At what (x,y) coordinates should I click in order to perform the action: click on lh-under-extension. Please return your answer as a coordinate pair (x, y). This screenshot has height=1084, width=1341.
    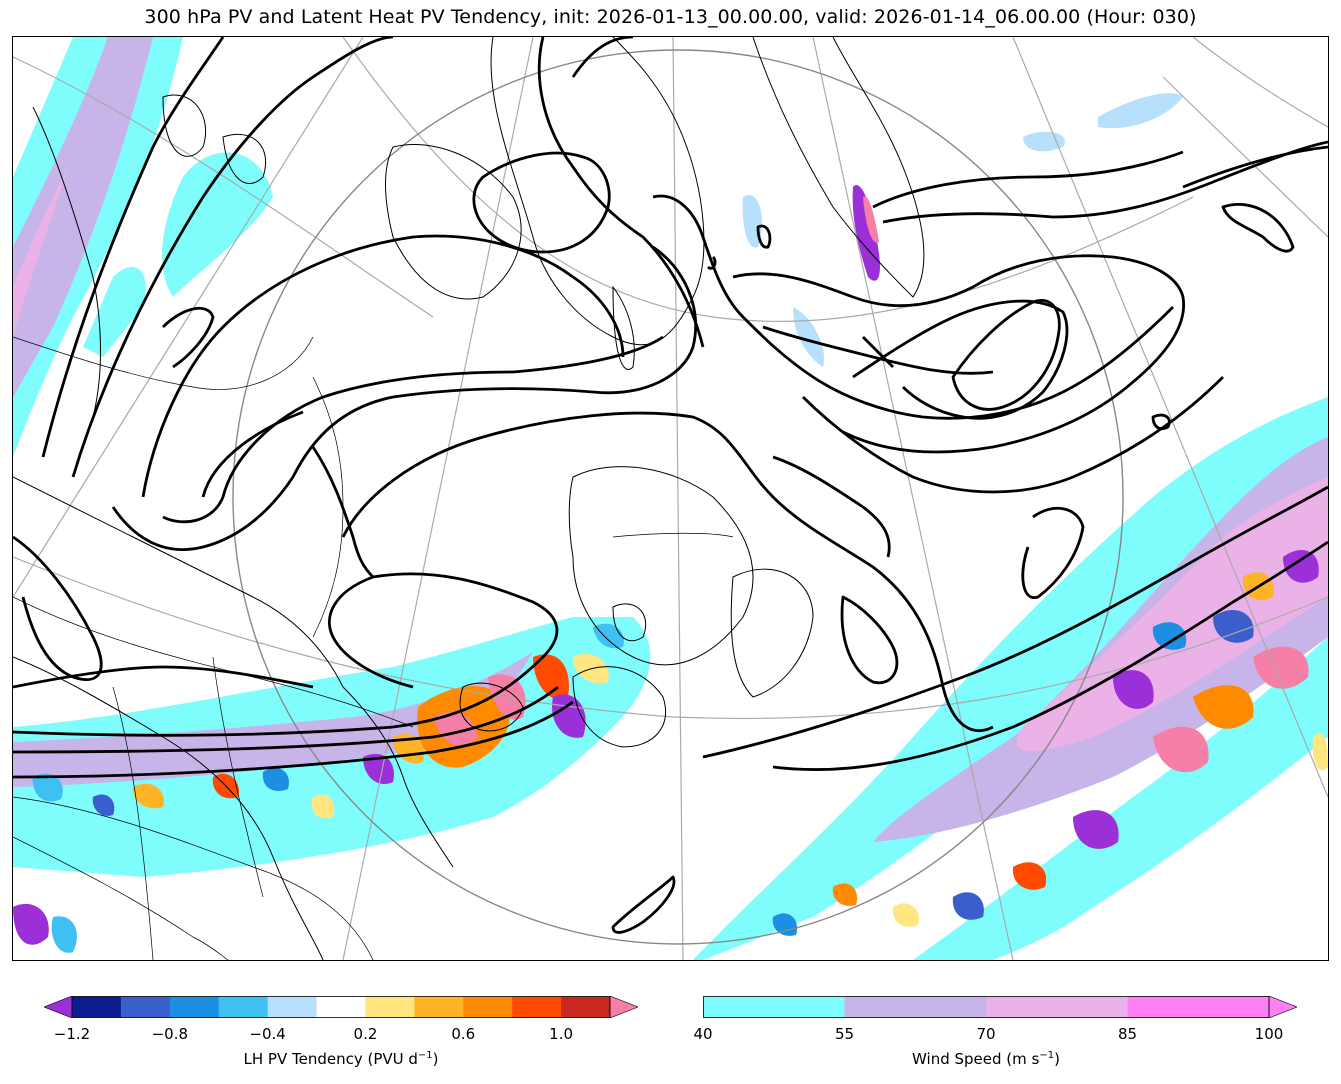
    Looking at the image, I should click on (58, 1007).